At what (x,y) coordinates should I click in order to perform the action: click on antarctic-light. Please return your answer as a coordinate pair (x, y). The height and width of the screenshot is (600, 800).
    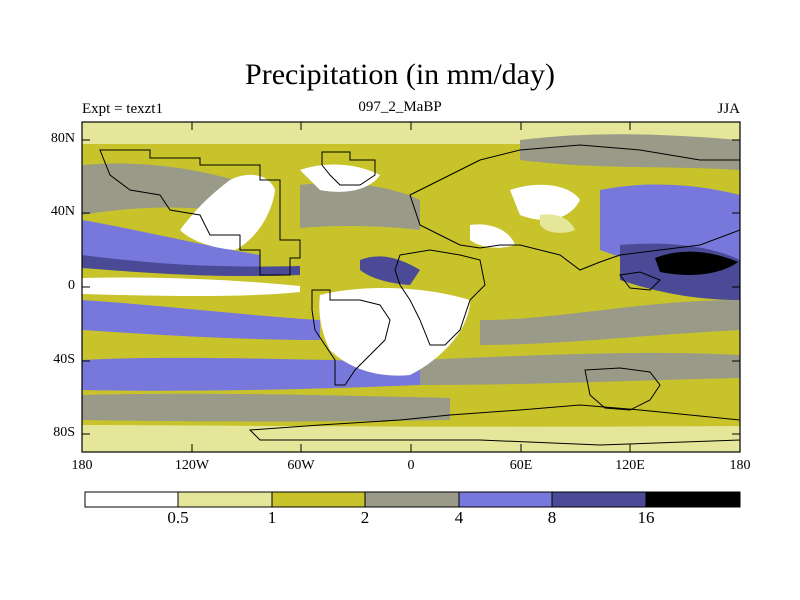
    Looking at the image, I should click on (411, 438).